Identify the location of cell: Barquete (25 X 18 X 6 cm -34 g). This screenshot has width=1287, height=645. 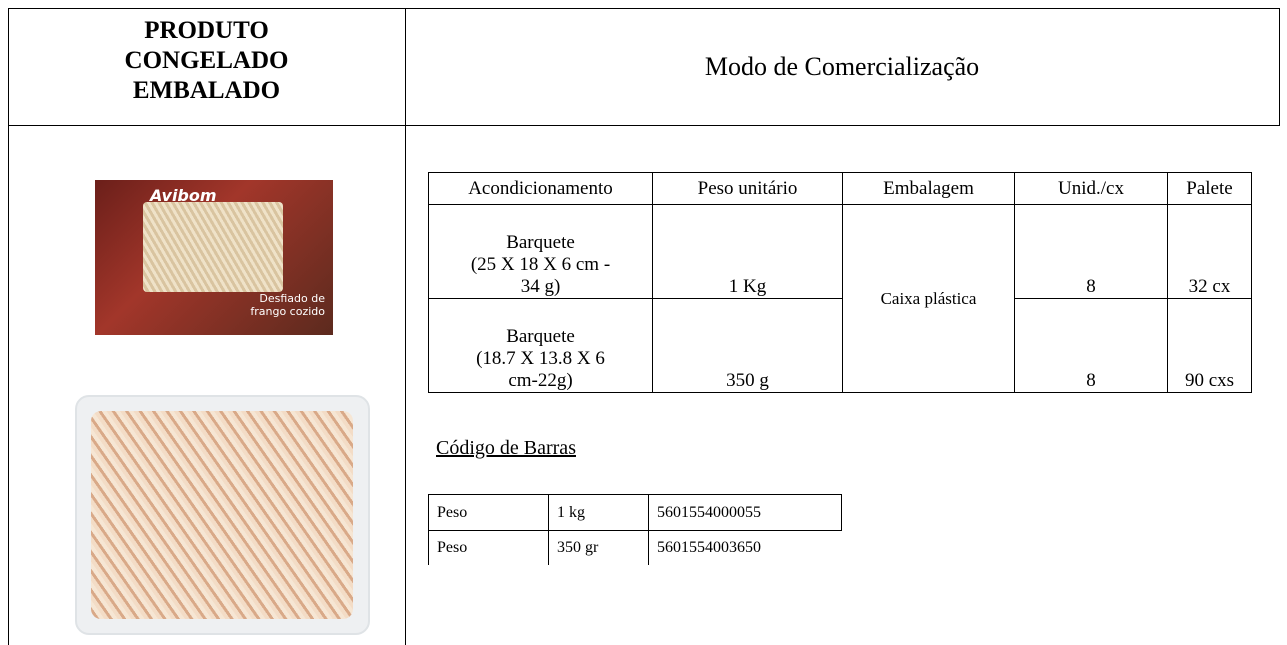
(540, 251).